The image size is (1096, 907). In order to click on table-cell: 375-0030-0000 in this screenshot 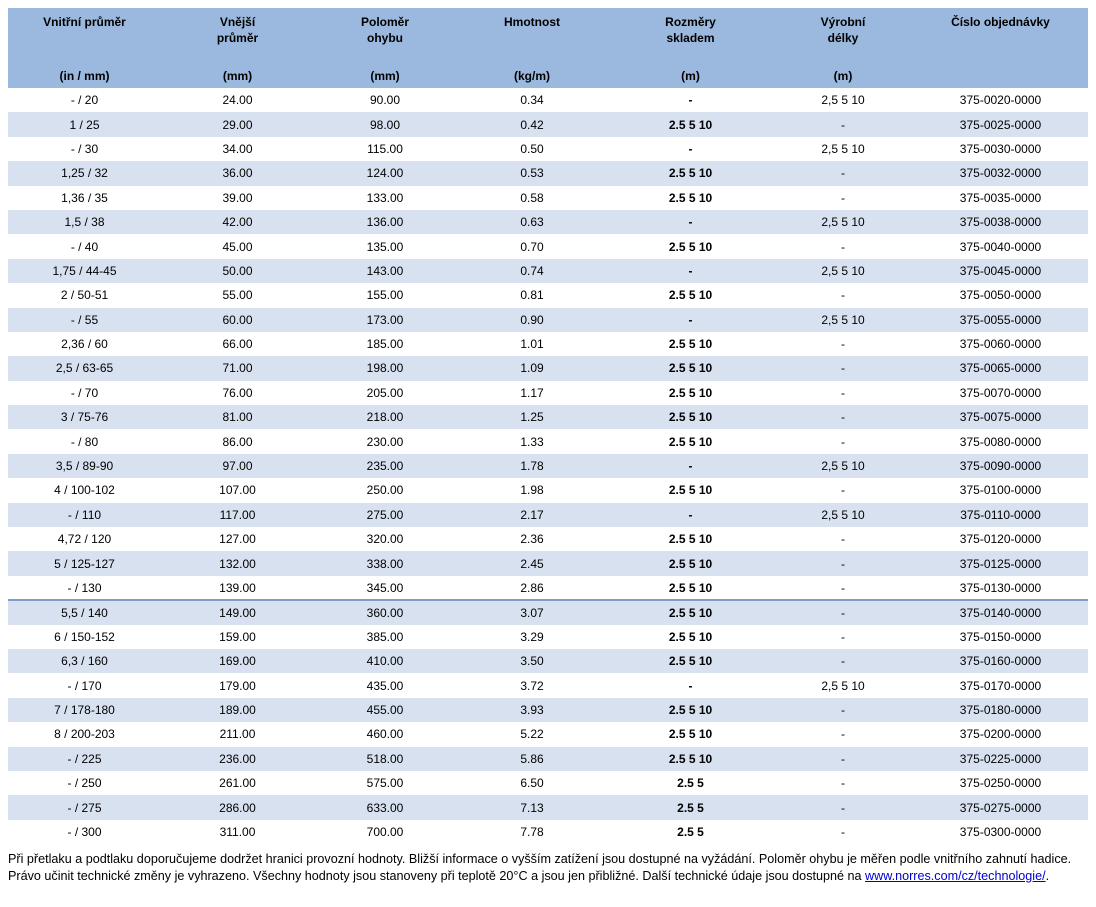, I will do `click(1000, 149)`.